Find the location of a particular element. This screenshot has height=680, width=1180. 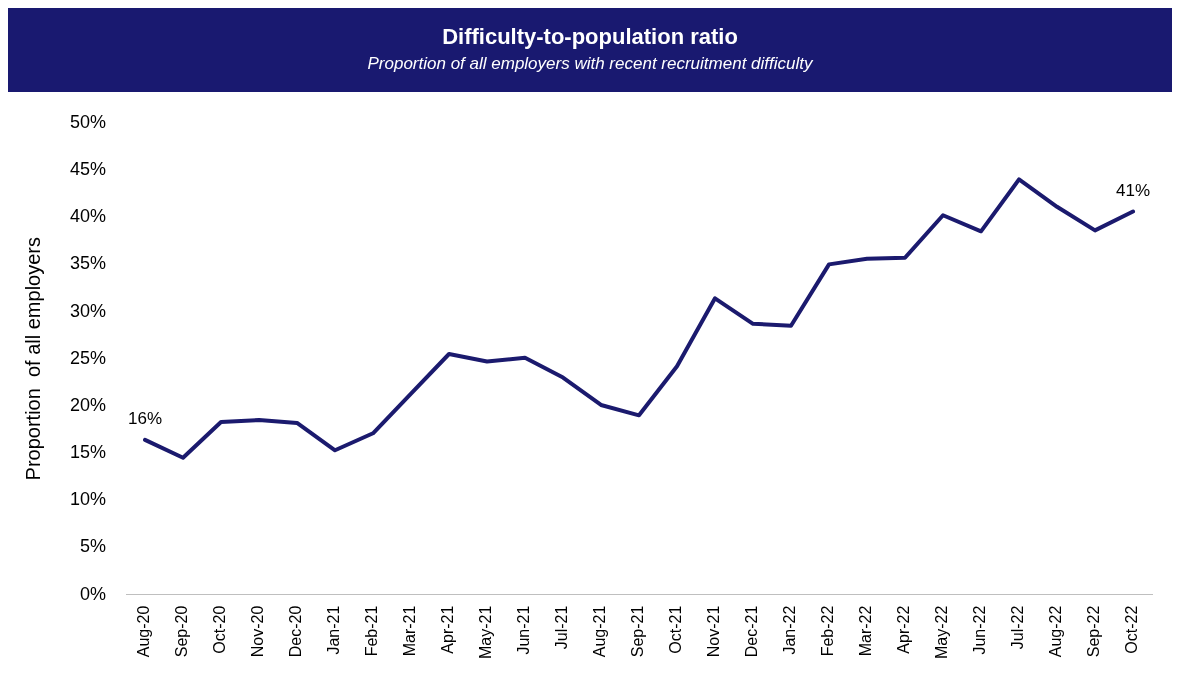

x-tick-label: Jul-22 is located at coordinates (1018, 627).